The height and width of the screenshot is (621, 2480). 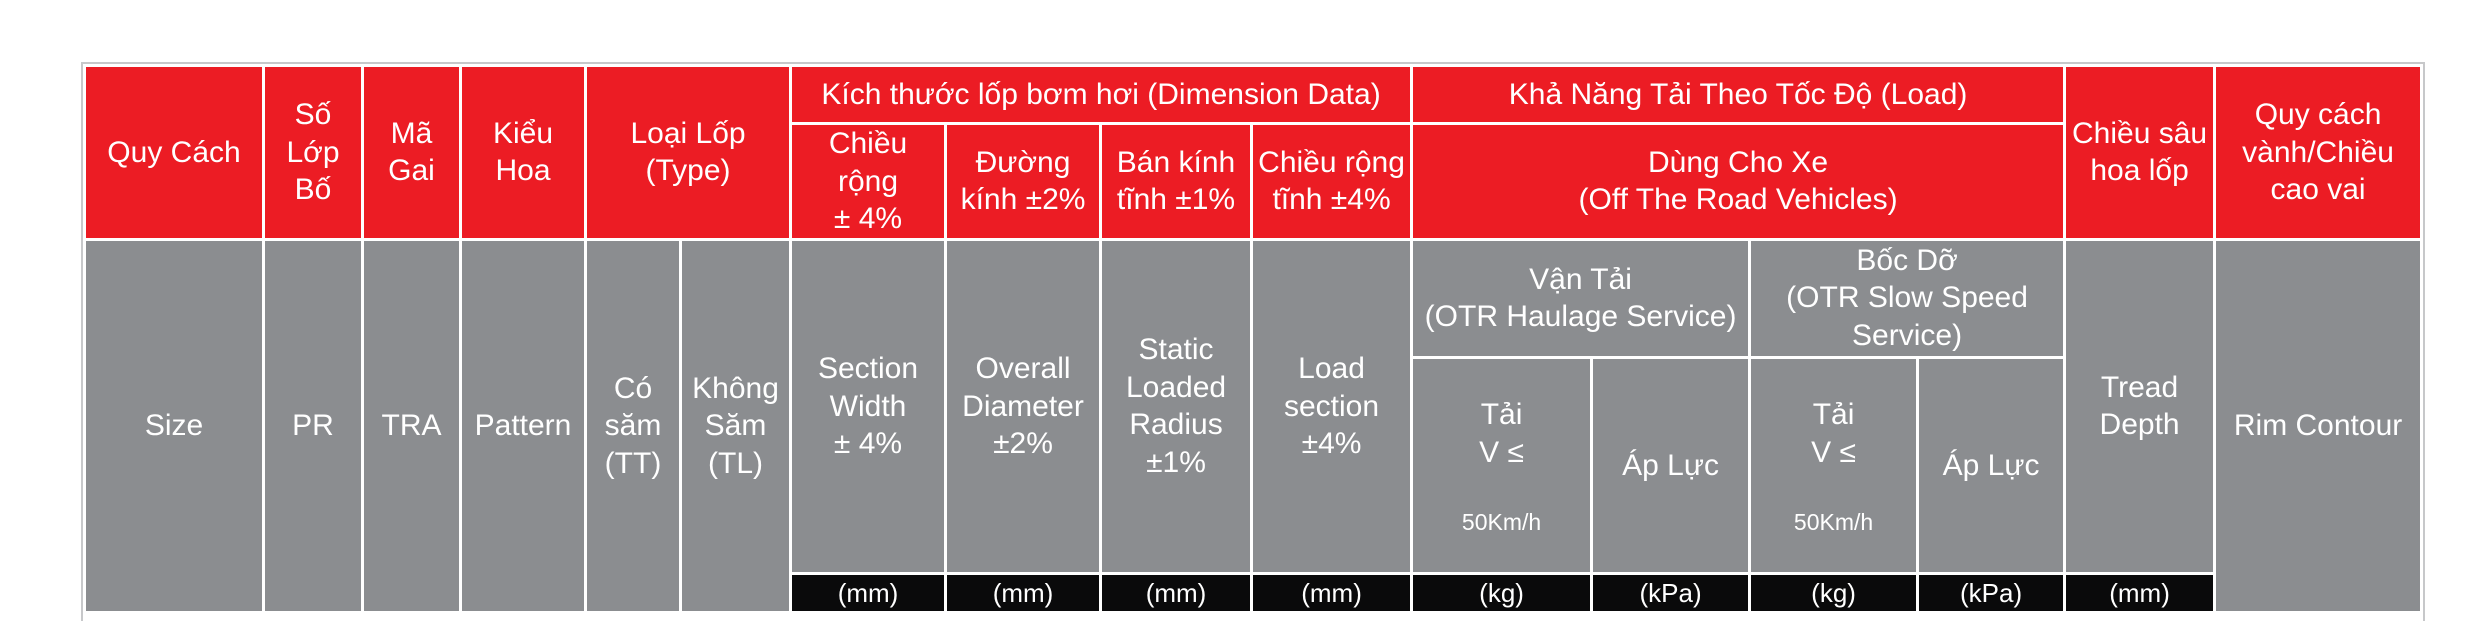 What do you see at coordinates (1833, 433) in the screenshot?
I see `slow-speed-load-label: Tải V ≤` at bounding box center [1833, 433].